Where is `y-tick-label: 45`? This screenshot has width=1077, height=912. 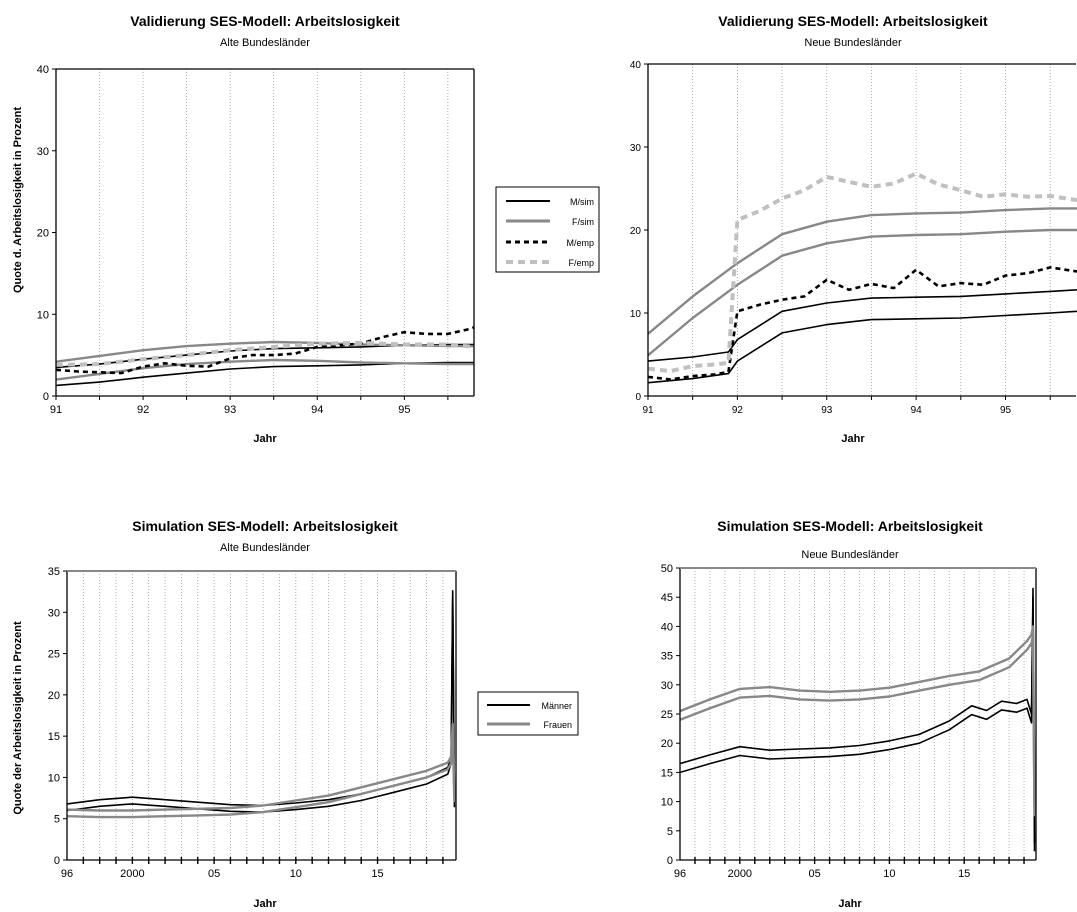 y-tick-label: 45 is located at coordinates (667, 598).